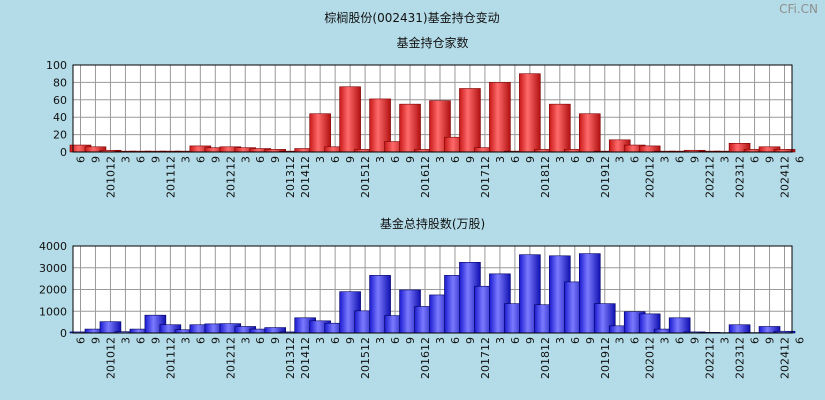 The height and width of the screenshot is (400, 825). I want to click on y-tick-label: 4000, so click(53, 246).